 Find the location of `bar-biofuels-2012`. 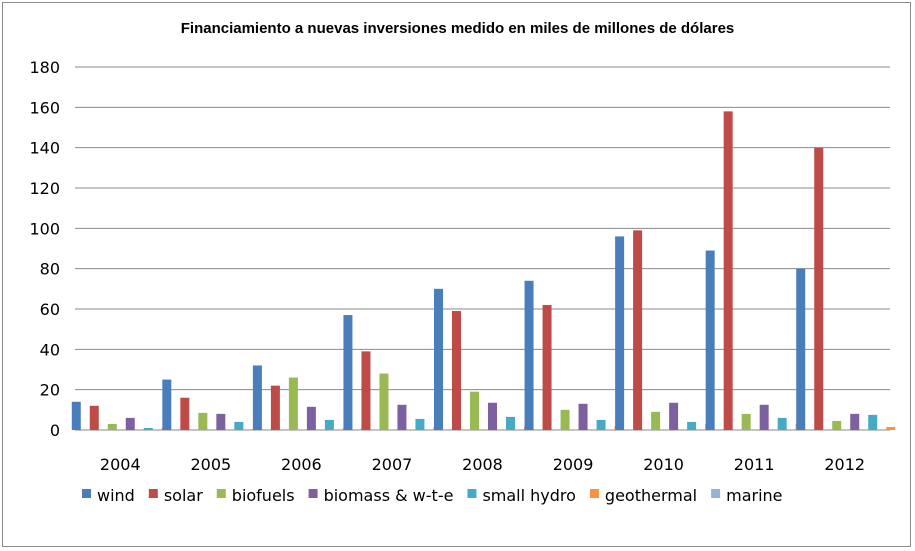

bar-biofuels-2012 is located at coordinates (837, 425).